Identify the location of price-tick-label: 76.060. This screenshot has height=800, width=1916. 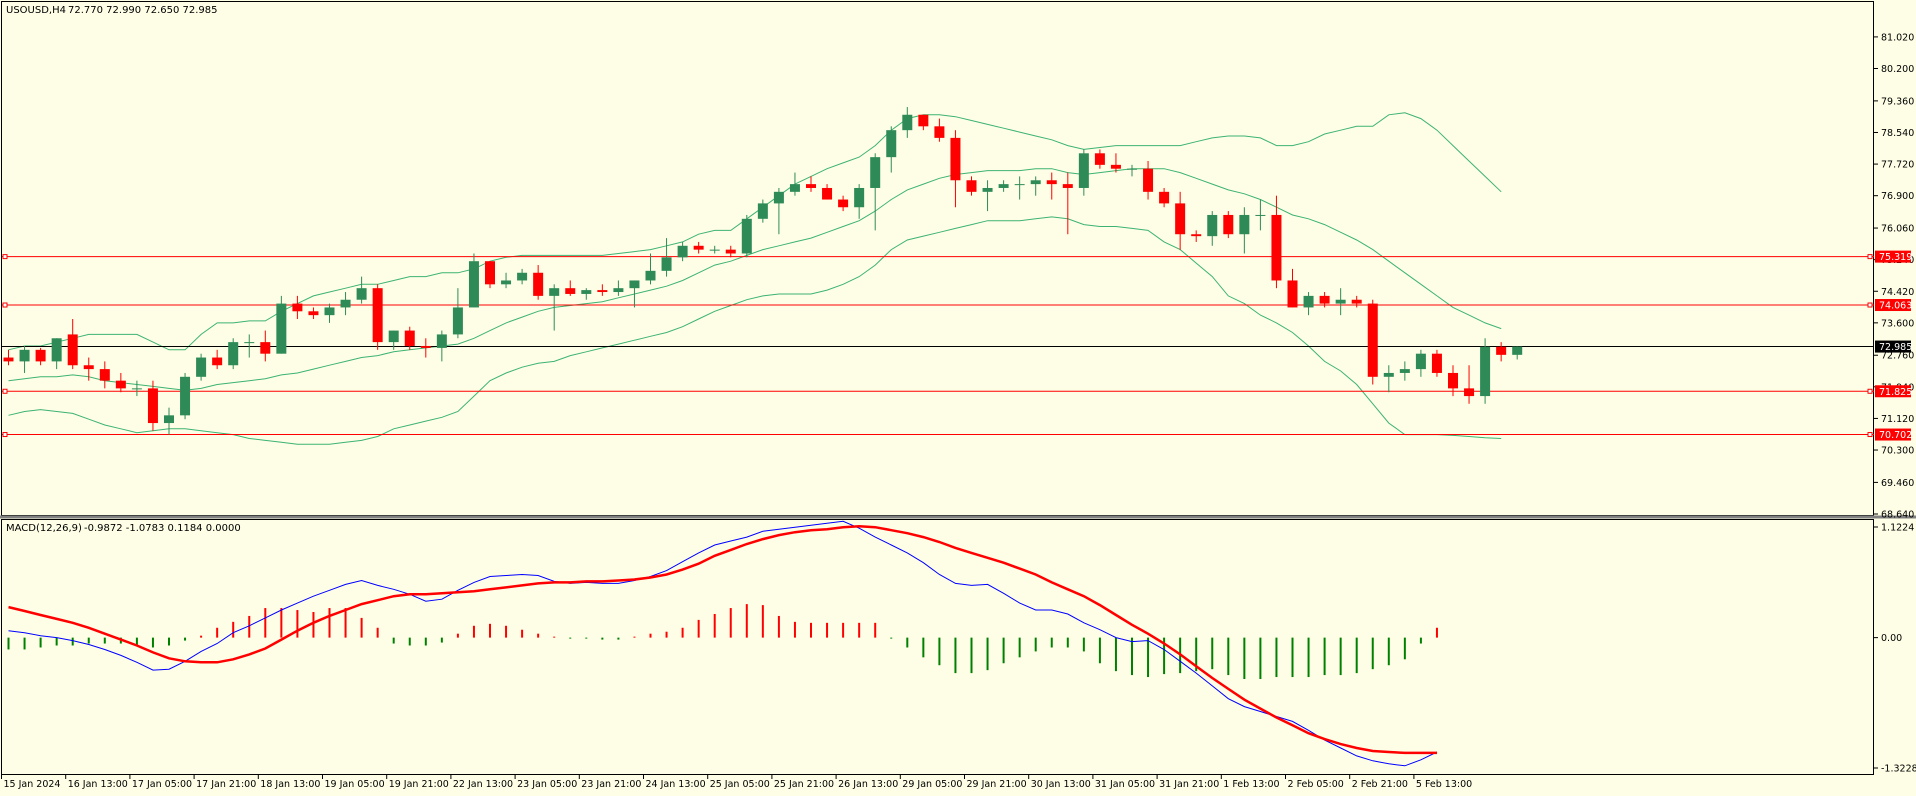
(1897, 229).